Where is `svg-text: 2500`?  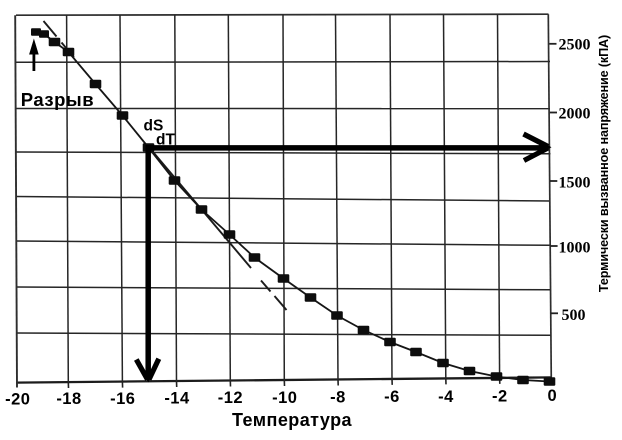 svg-text: 2500 is located at coordinates (575, 44).